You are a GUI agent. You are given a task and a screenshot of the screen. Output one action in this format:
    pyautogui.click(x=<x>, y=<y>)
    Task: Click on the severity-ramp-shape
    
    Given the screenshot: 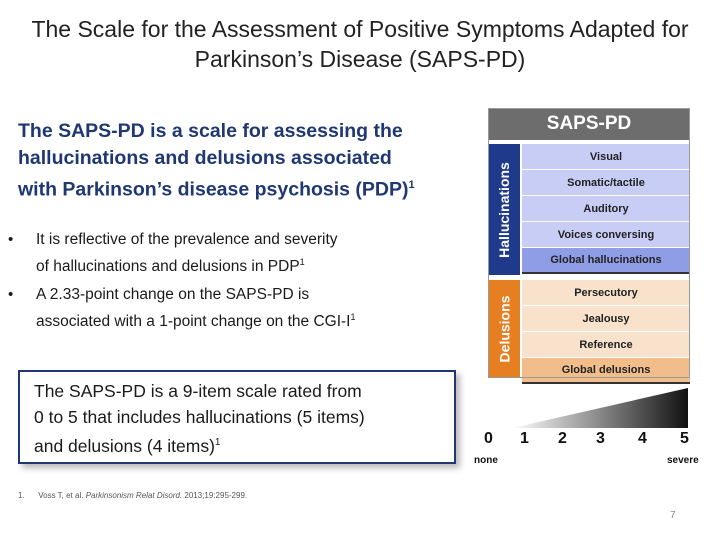 What is the action you would take?
    pyautogui.click(x=600, y=408)
    